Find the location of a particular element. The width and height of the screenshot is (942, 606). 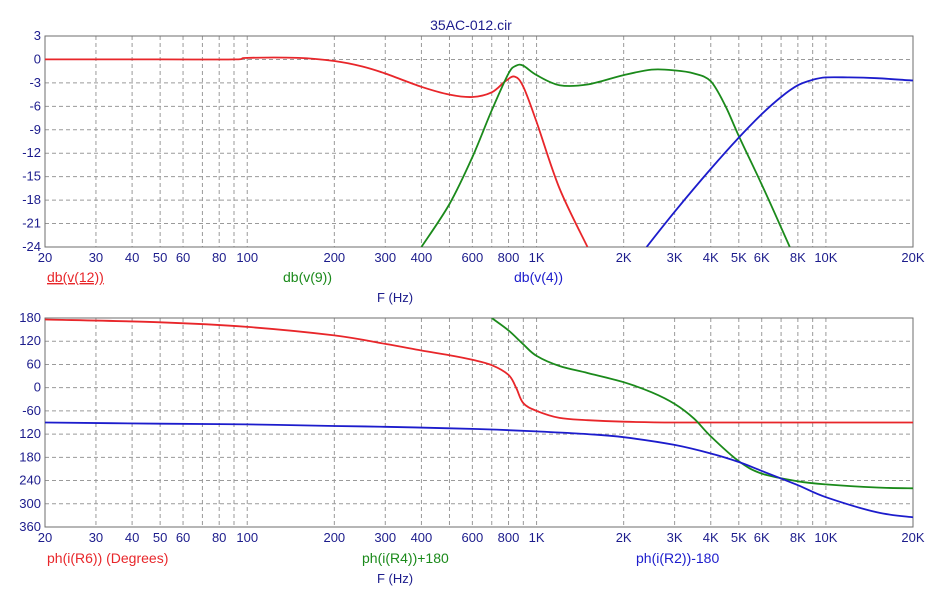

legend-entry-1: ph(i(R6)) (Degrees) is located at coordinates (107, 558).